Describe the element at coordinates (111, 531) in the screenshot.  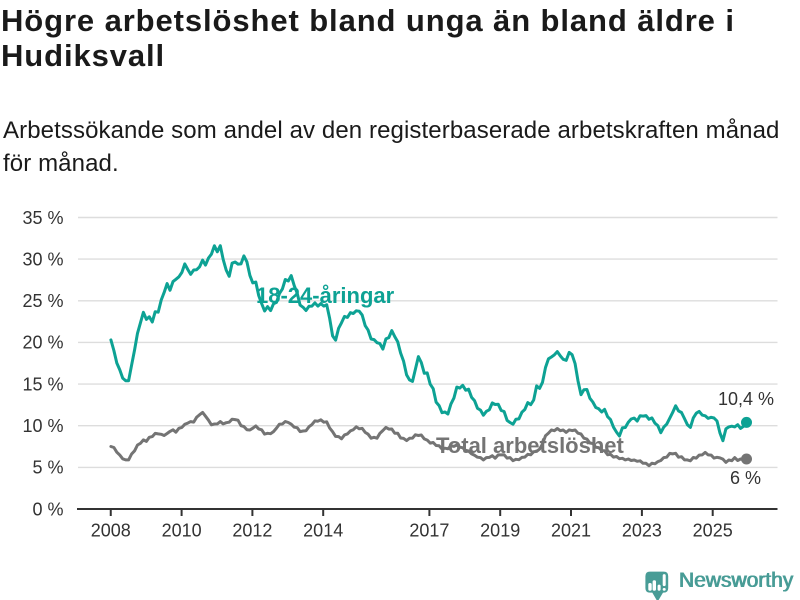
I see `svg-text: 2008` at that location.